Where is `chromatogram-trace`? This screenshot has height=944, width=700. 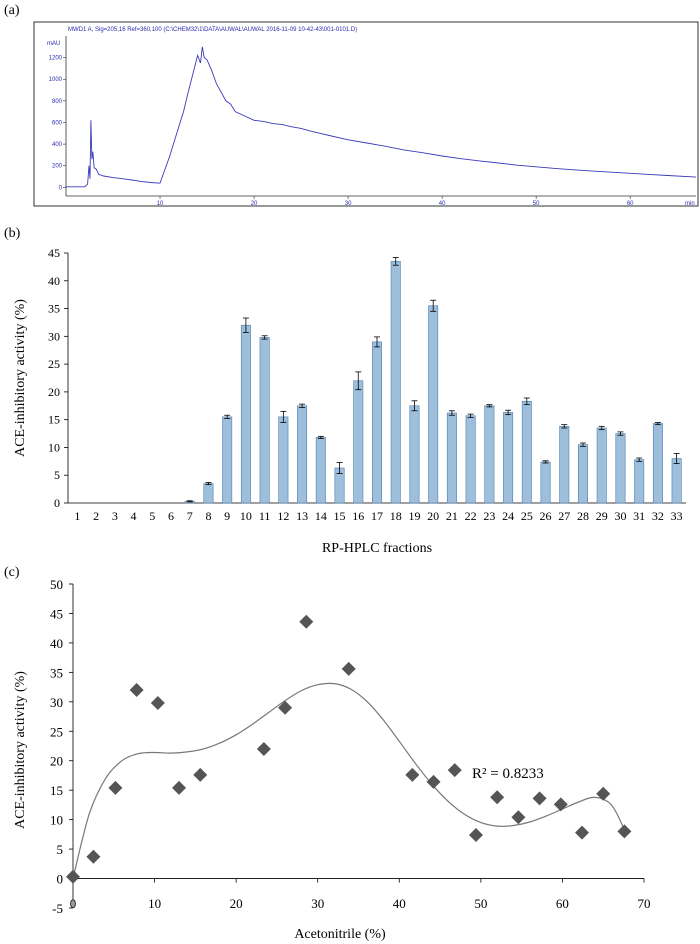
chromatogram-trace is located at coordinates (381, 117).